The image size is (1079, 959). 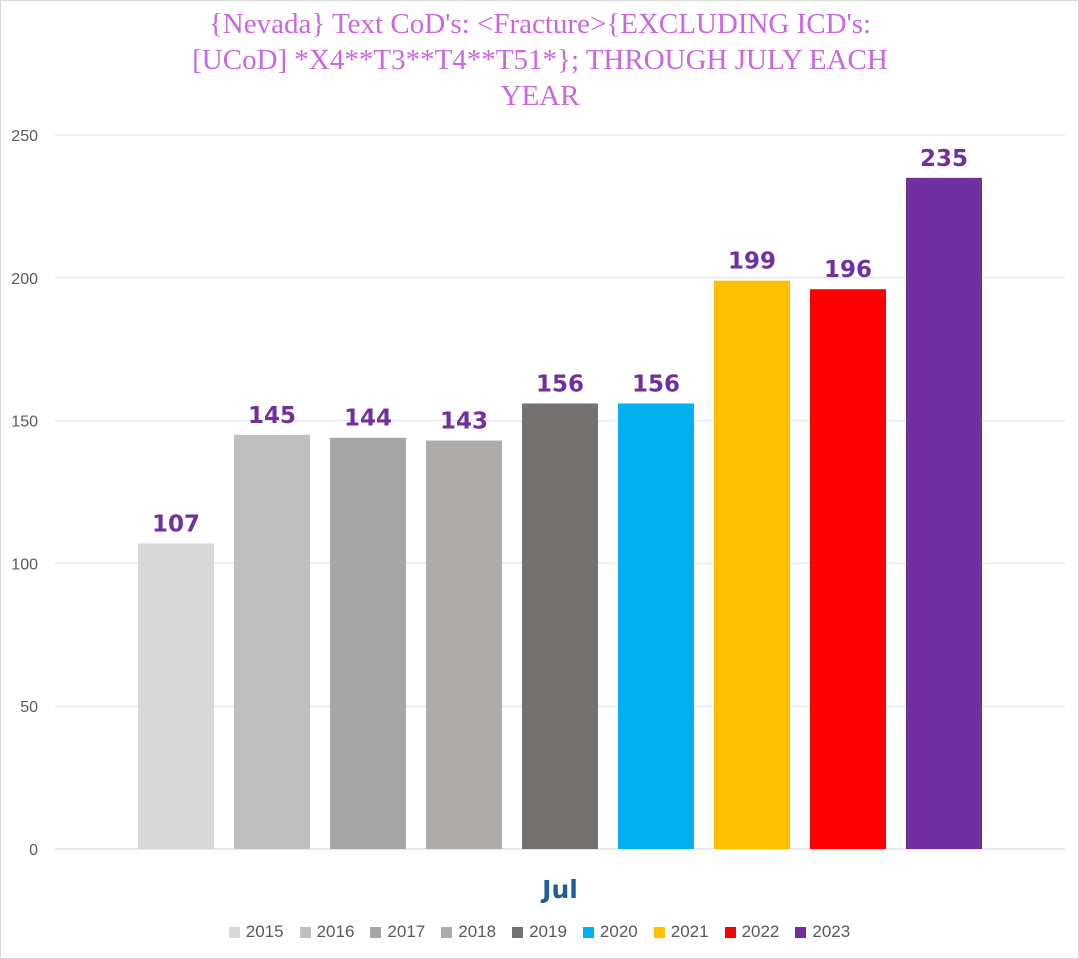 What do you see at coordinates (848, 569) in the screenshot?
I see `bar-2022` at bounding box center [848, 569].